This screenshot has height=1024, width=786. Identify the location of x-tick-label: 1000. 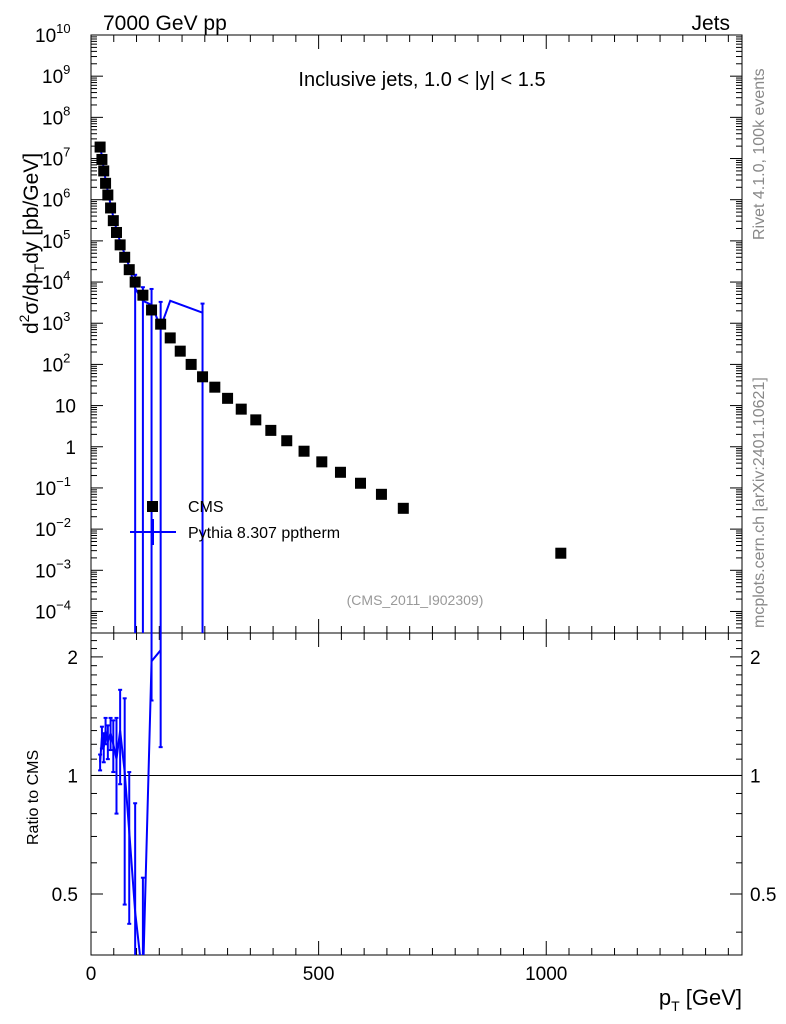
(546, 974).